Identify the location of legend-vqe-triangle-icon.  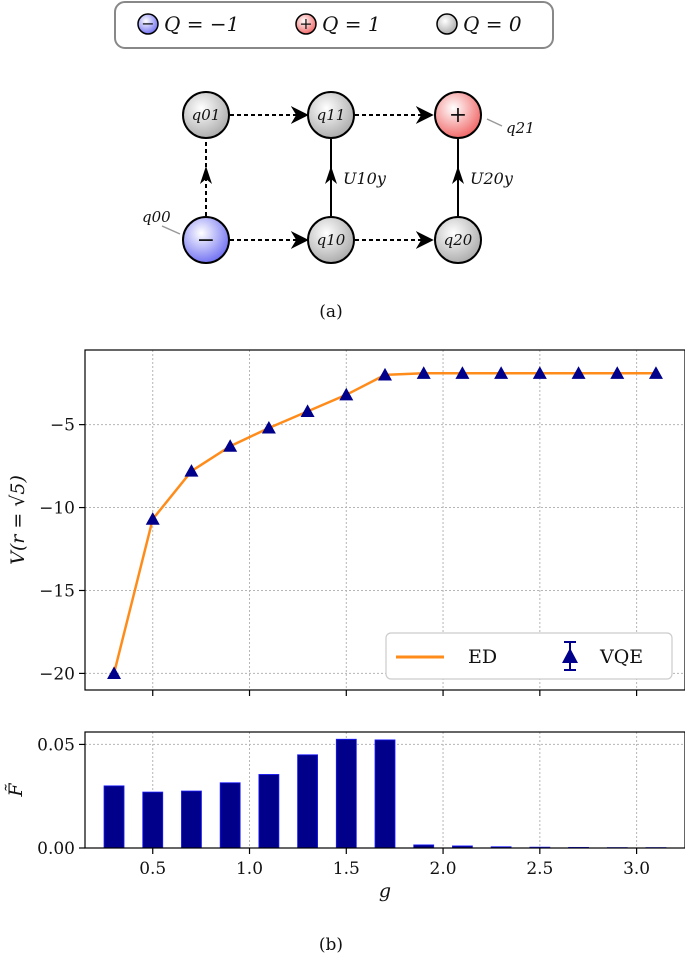
(570, 655).